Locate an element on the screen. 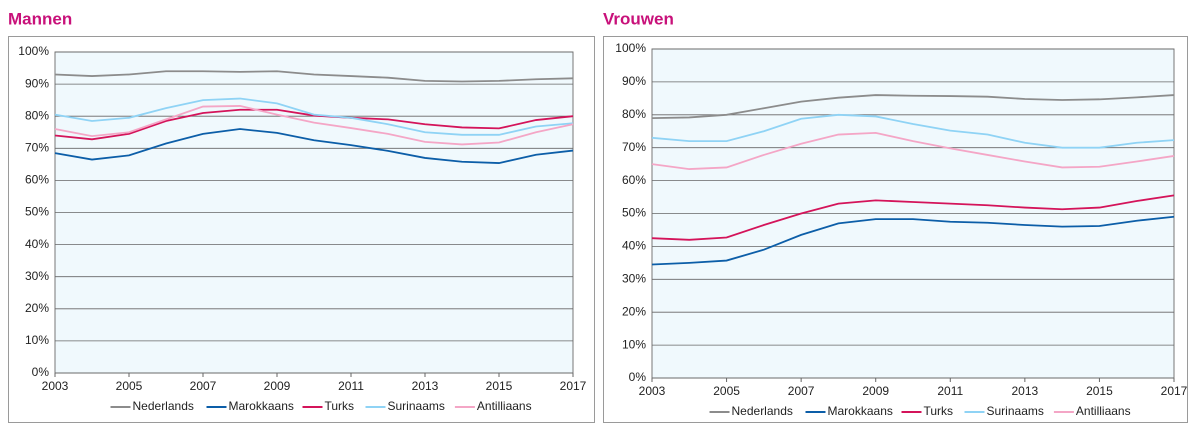  chart-title: Vrouwen is located at coordinates (638, 18).